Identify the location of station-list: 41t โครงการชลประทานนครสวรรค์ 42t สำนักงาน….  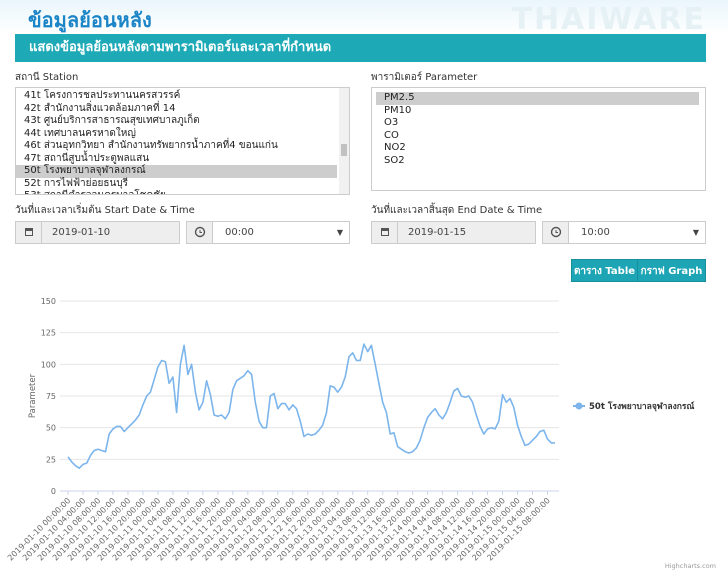
(182, 141).